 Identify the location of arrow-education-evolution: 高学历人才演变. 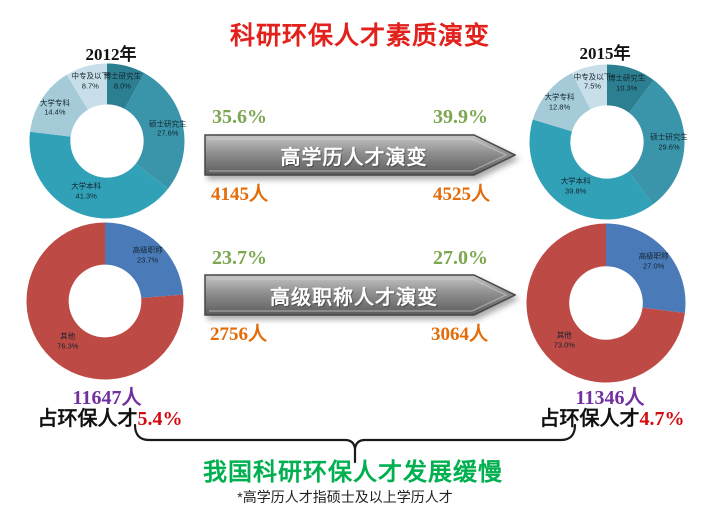
(360, 155).